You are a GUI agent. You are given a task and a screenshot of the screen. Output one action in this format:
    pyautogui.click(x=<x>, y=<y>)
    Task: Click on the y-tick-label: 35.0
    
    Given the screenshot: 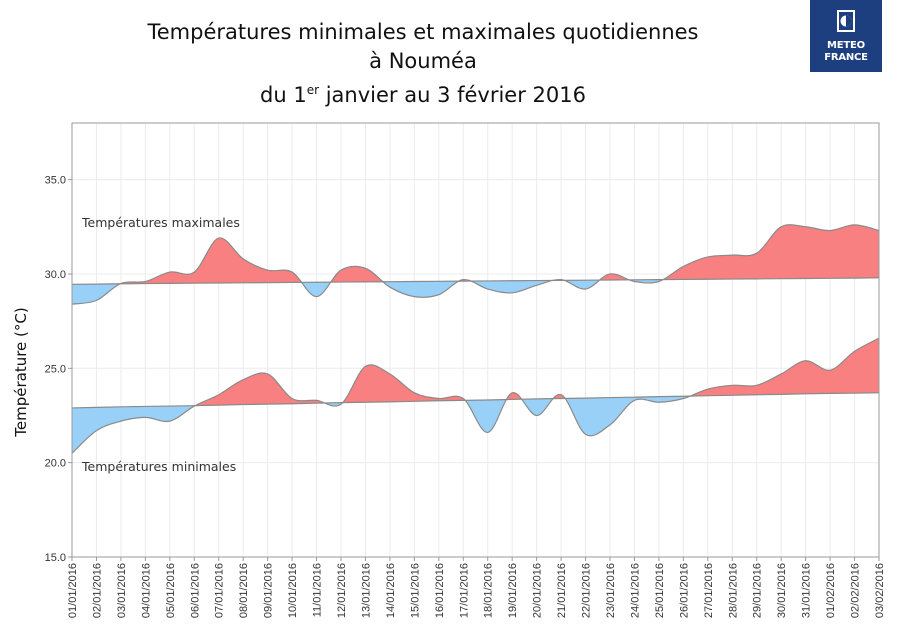 What is the action you would take?
    pyautogui.click(x=55, y=181)
    